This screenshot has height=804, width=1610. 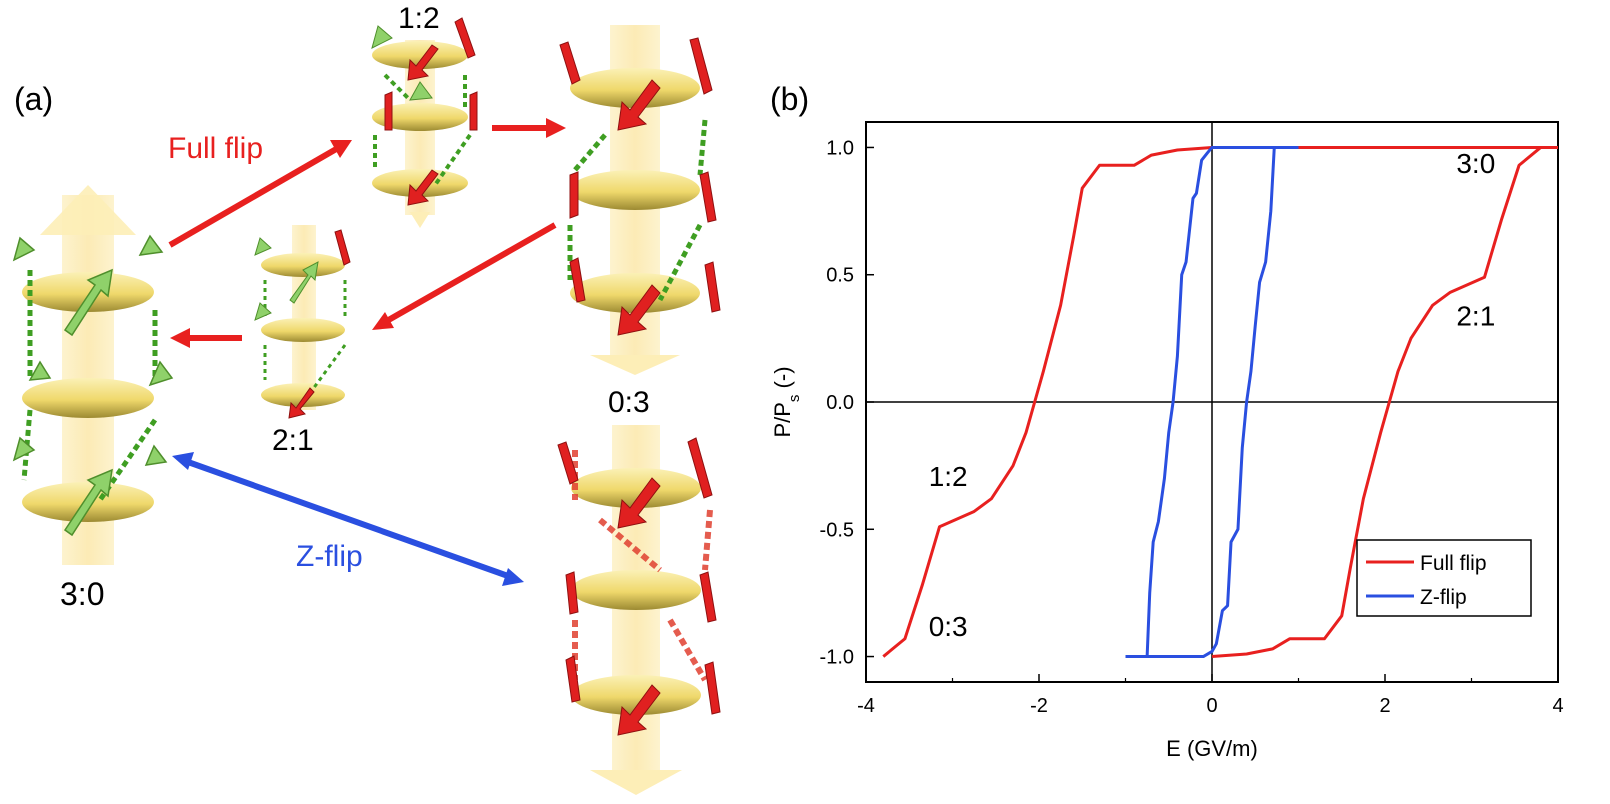 What do you see at coordinates (1557, 706) in the screenshot?
I see `x-tick-label: 4` at bounding box center [1557, 706].